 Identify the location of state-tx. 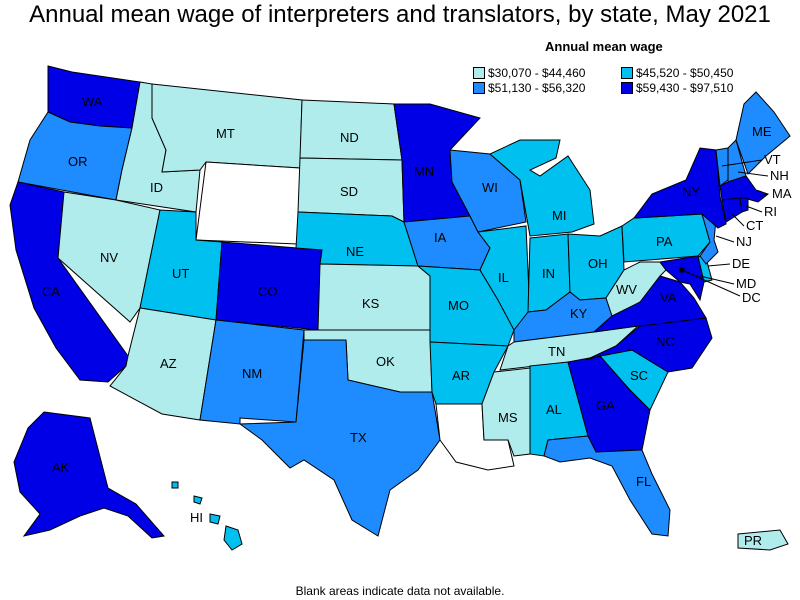
(339, 438).